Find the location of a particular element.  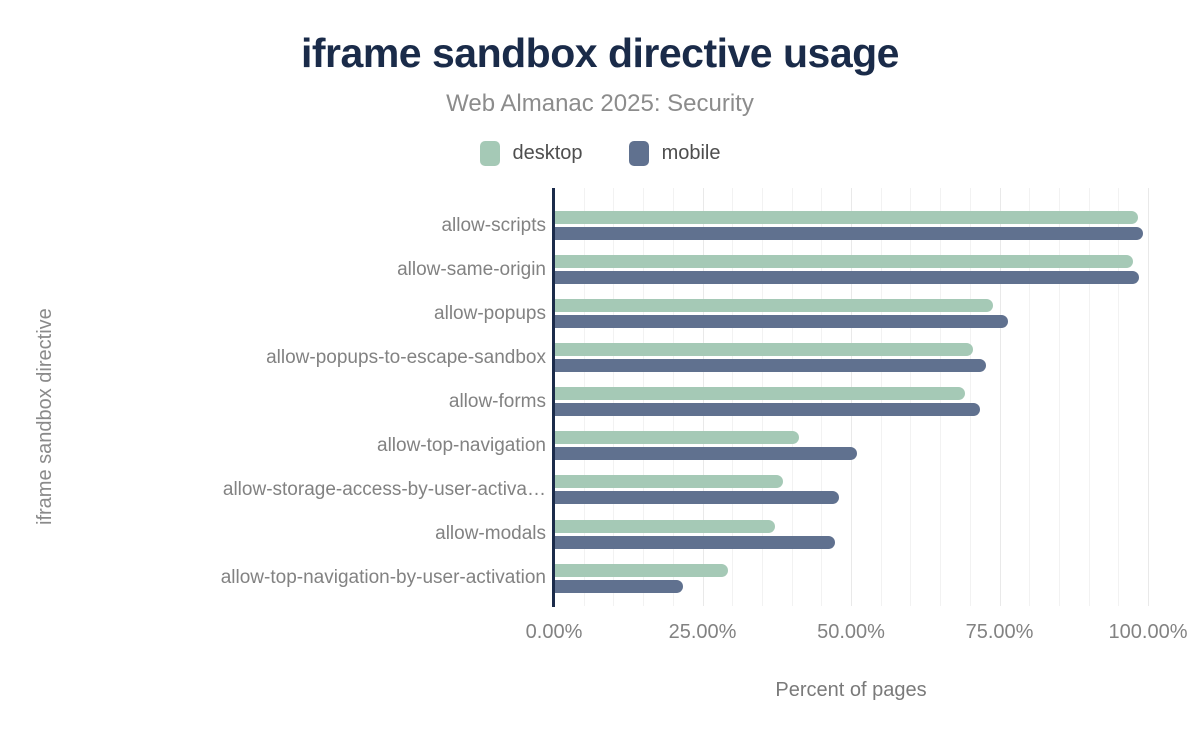

bar-desktop-allow-popups-to-escape-sandbox is located at coordinates (764, 350).